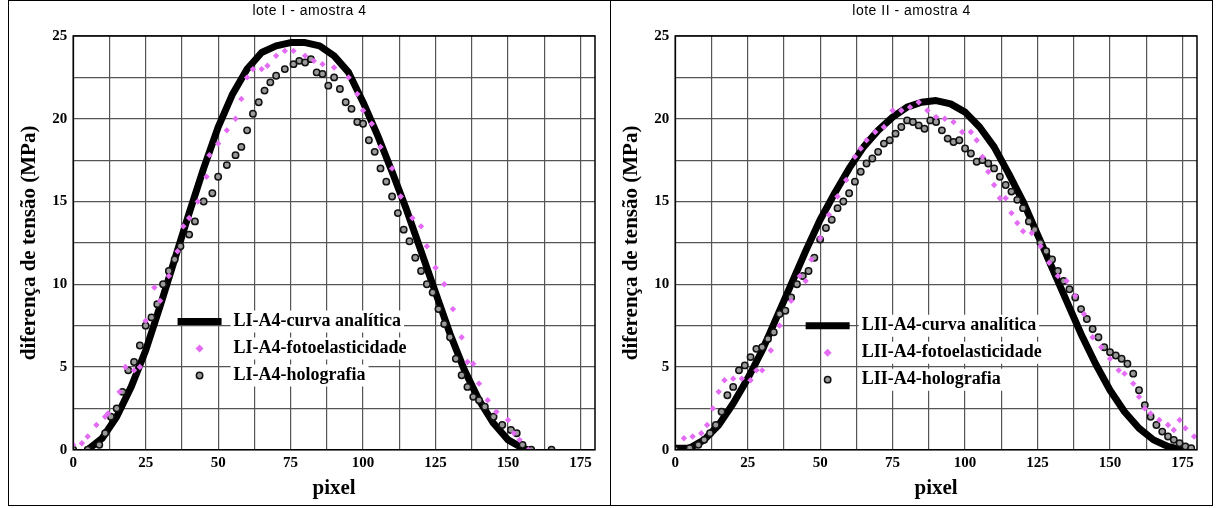 The height and width of the screenshot is (508, 1221). What do you see at coordinates (299, 374) in the screenshot?
I see `legend-label: LI-A4-holografia` at bounding box center [299, 374].